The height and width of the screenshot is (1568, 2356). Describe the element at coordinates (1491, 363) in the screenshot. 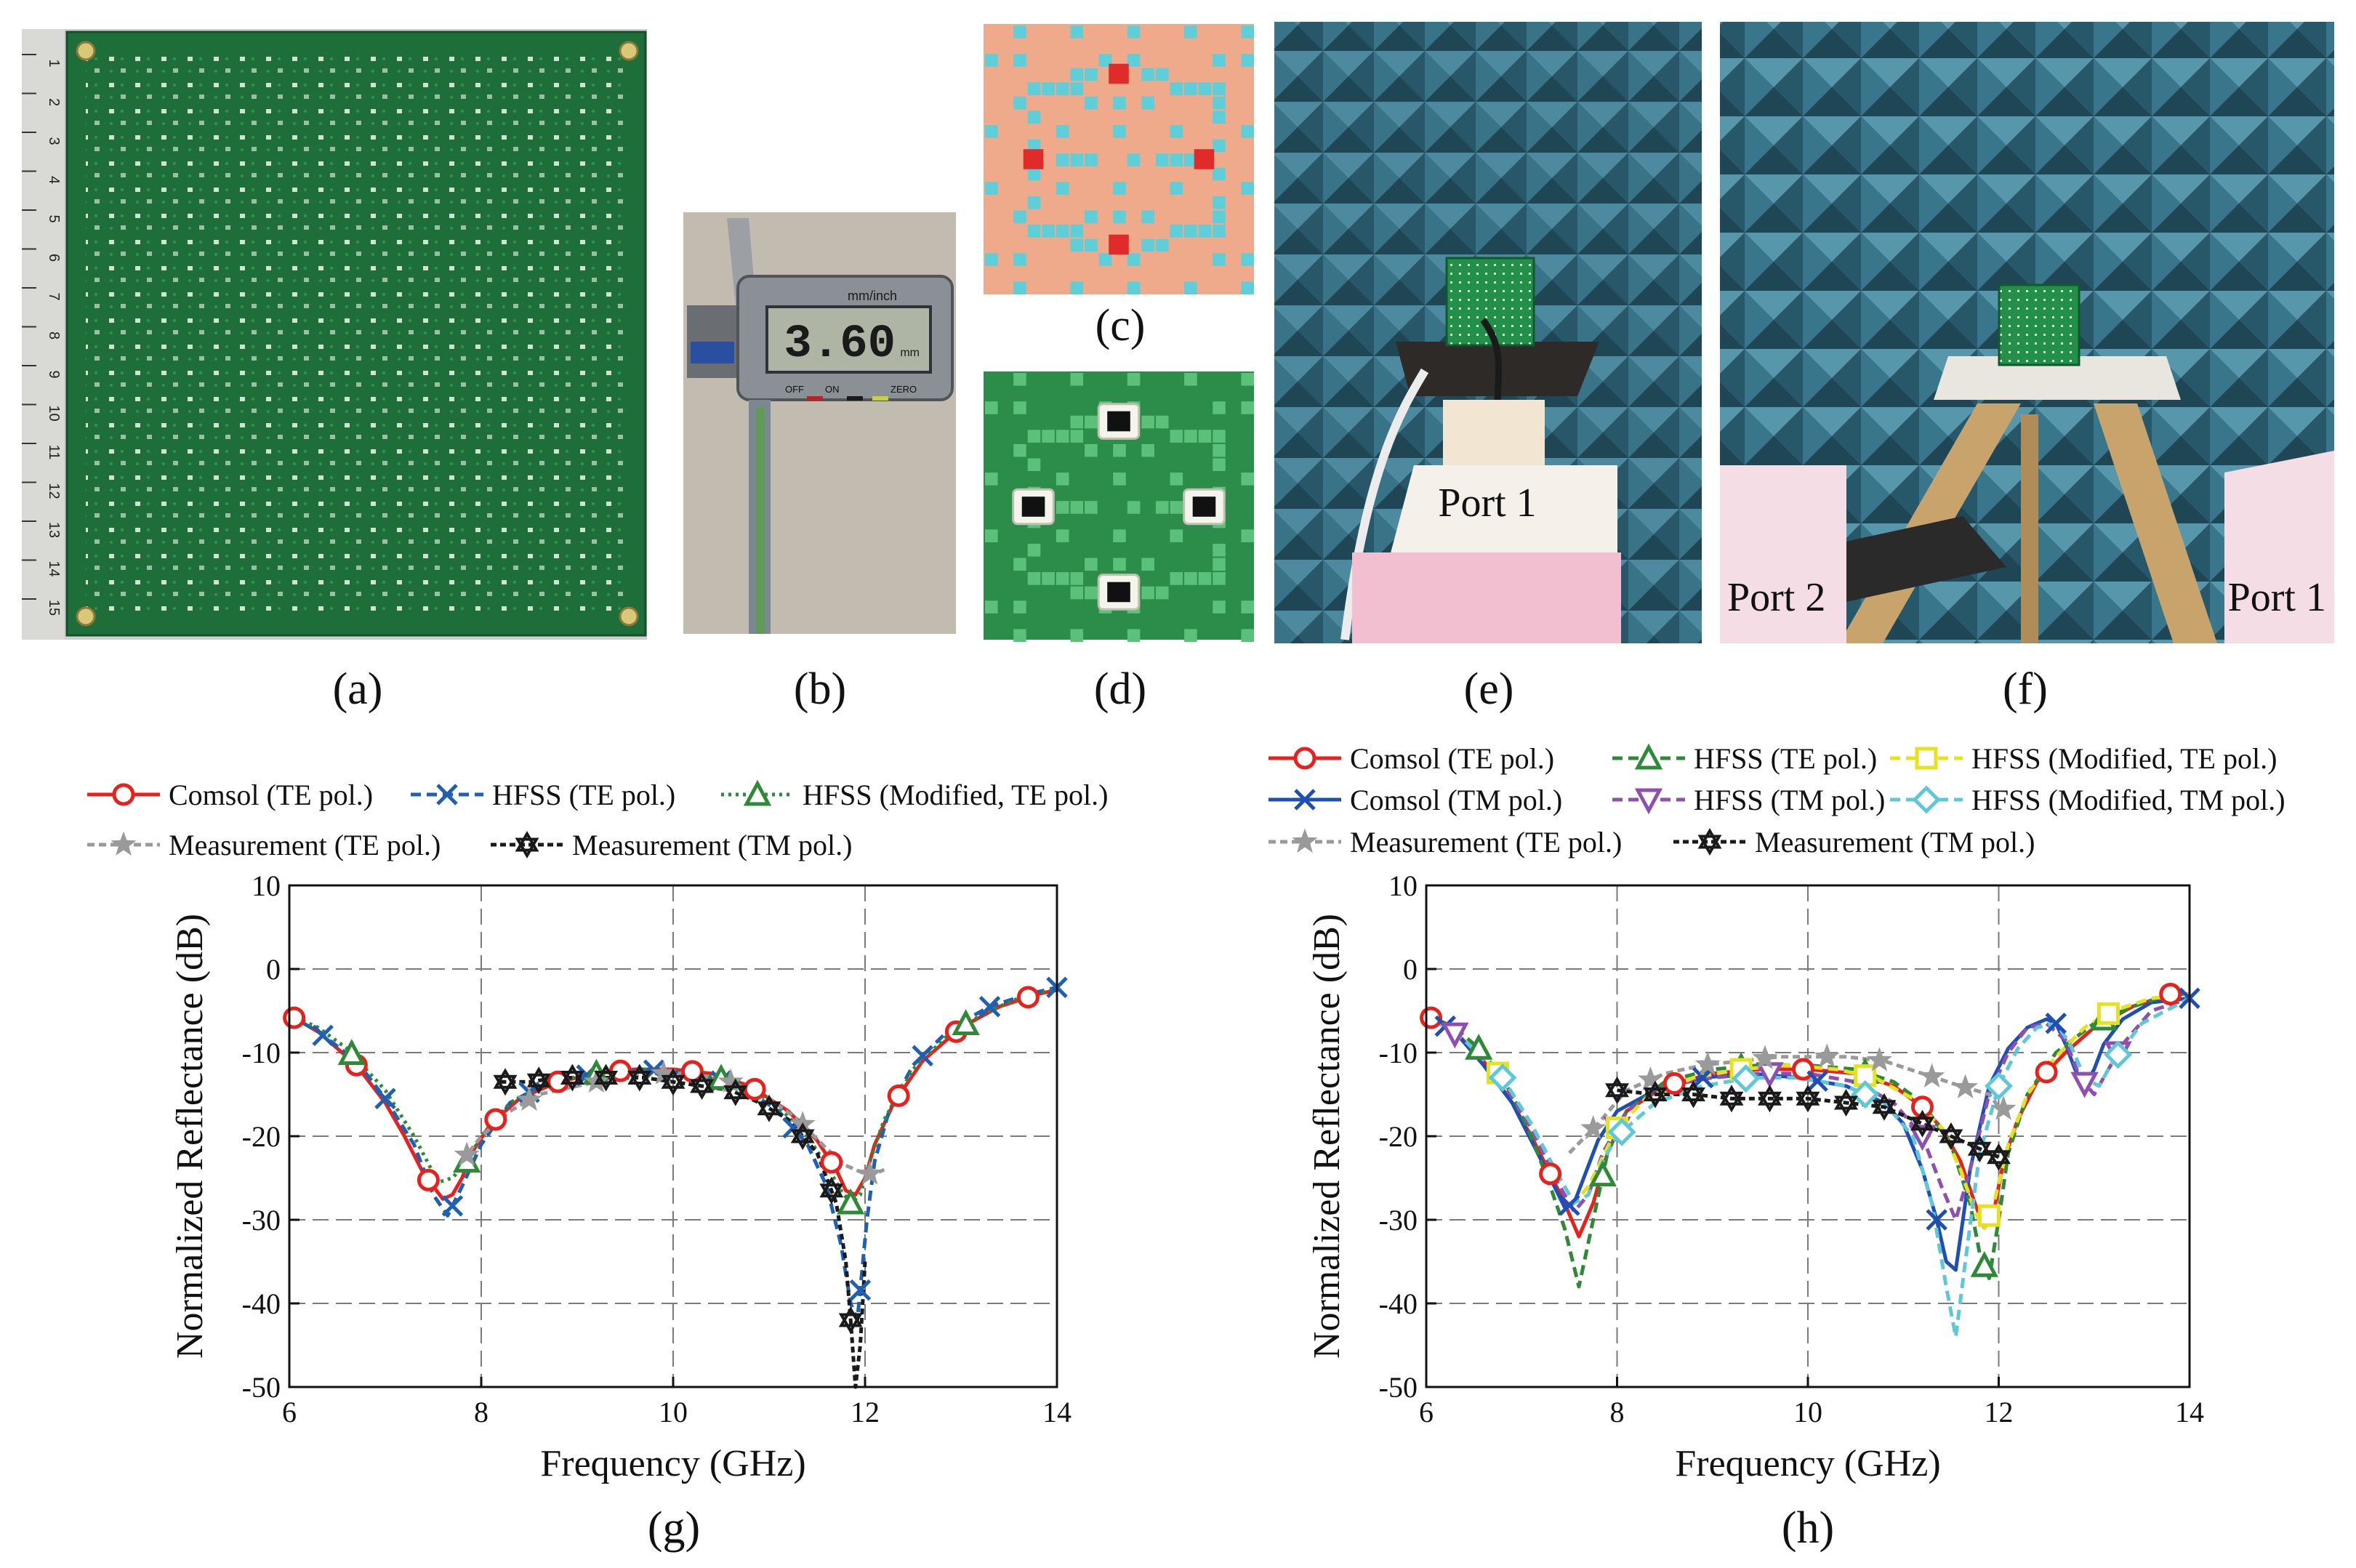

I see `cable` at that location.